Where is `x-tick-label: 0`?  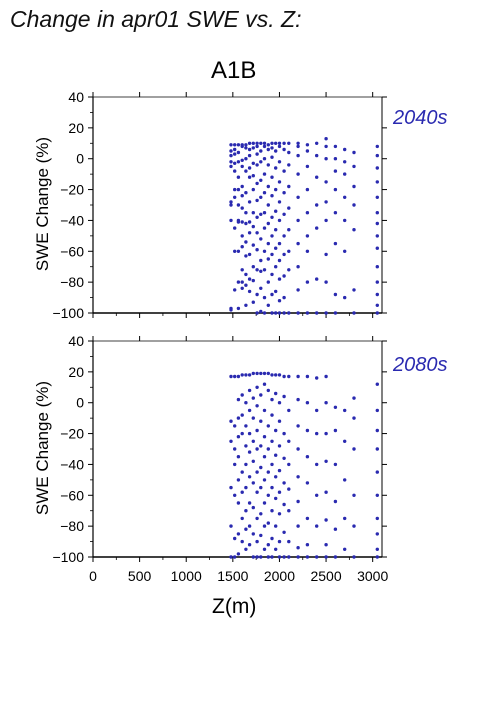 x-tick-label: 0 is located at coordinates (93, 576).